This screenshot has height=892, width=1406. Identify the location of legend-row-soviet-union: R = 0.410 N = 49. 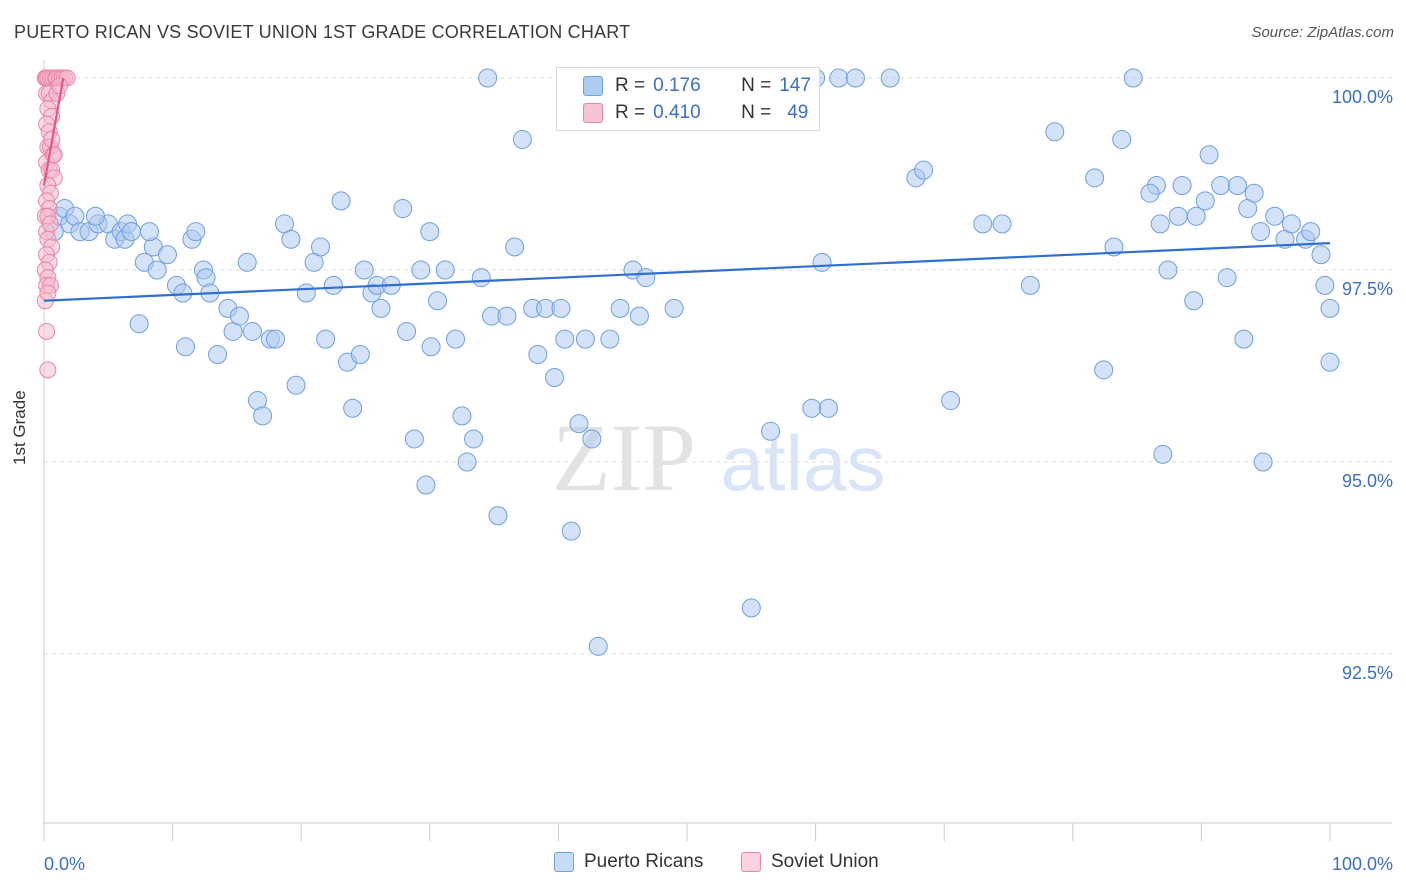
(695, 113).